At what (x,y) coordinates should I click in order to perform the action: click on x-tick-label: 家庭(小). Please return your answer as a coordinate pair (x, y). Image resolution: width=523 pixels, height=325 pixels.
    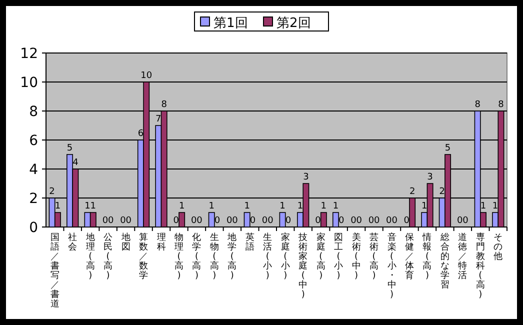
    Looking at the image, I should click on (285, 256).